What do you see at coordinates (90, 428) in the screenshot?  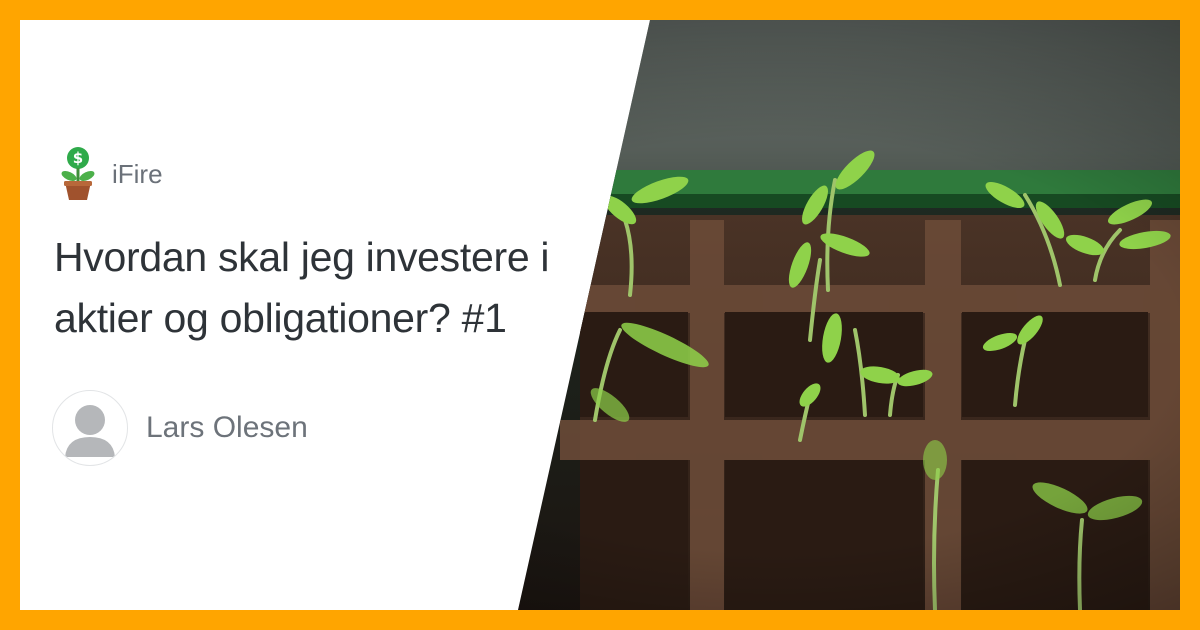 I see `default-avatar-icon` at bounding box center [90, 428].